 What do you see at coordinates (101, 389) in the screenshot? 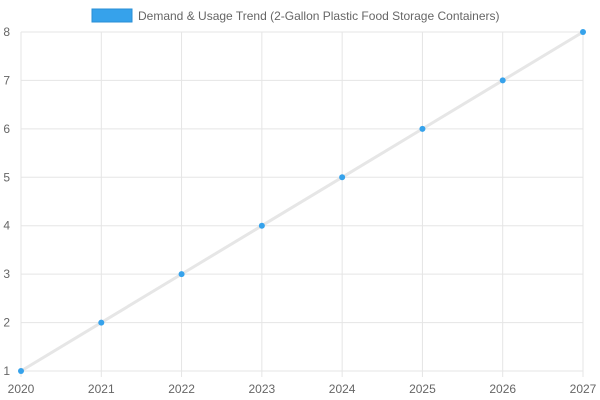
I see `x-tick-label: 2021` at bounding box center [101, 389].